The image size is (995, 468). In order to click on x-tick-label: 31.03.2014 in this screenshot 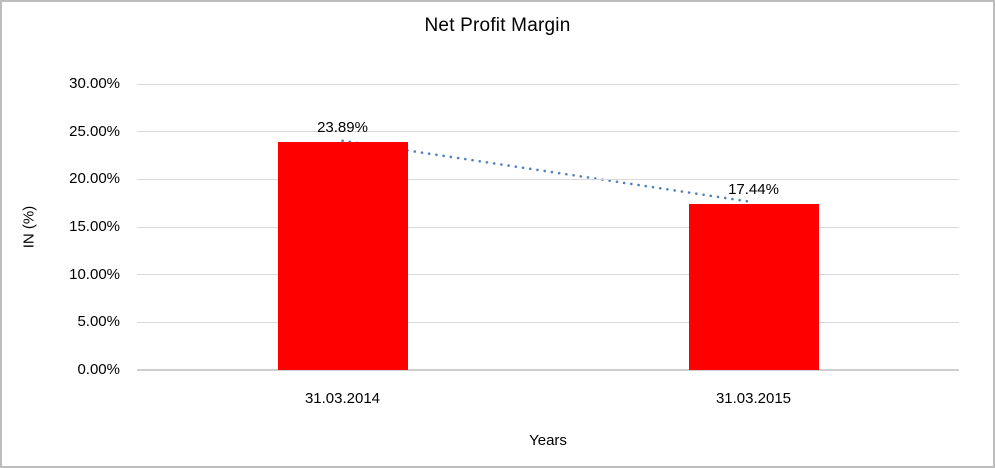, I will do `click(342, 398)`.